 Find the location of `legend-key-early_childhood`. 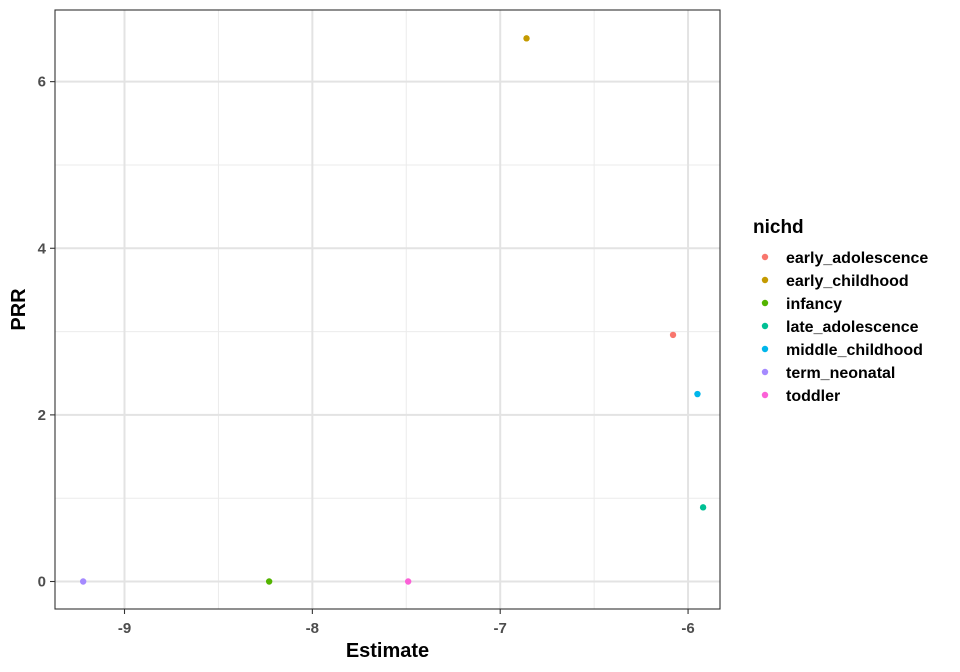

legend-key-early_childhood is located at coordinates (765, 280).